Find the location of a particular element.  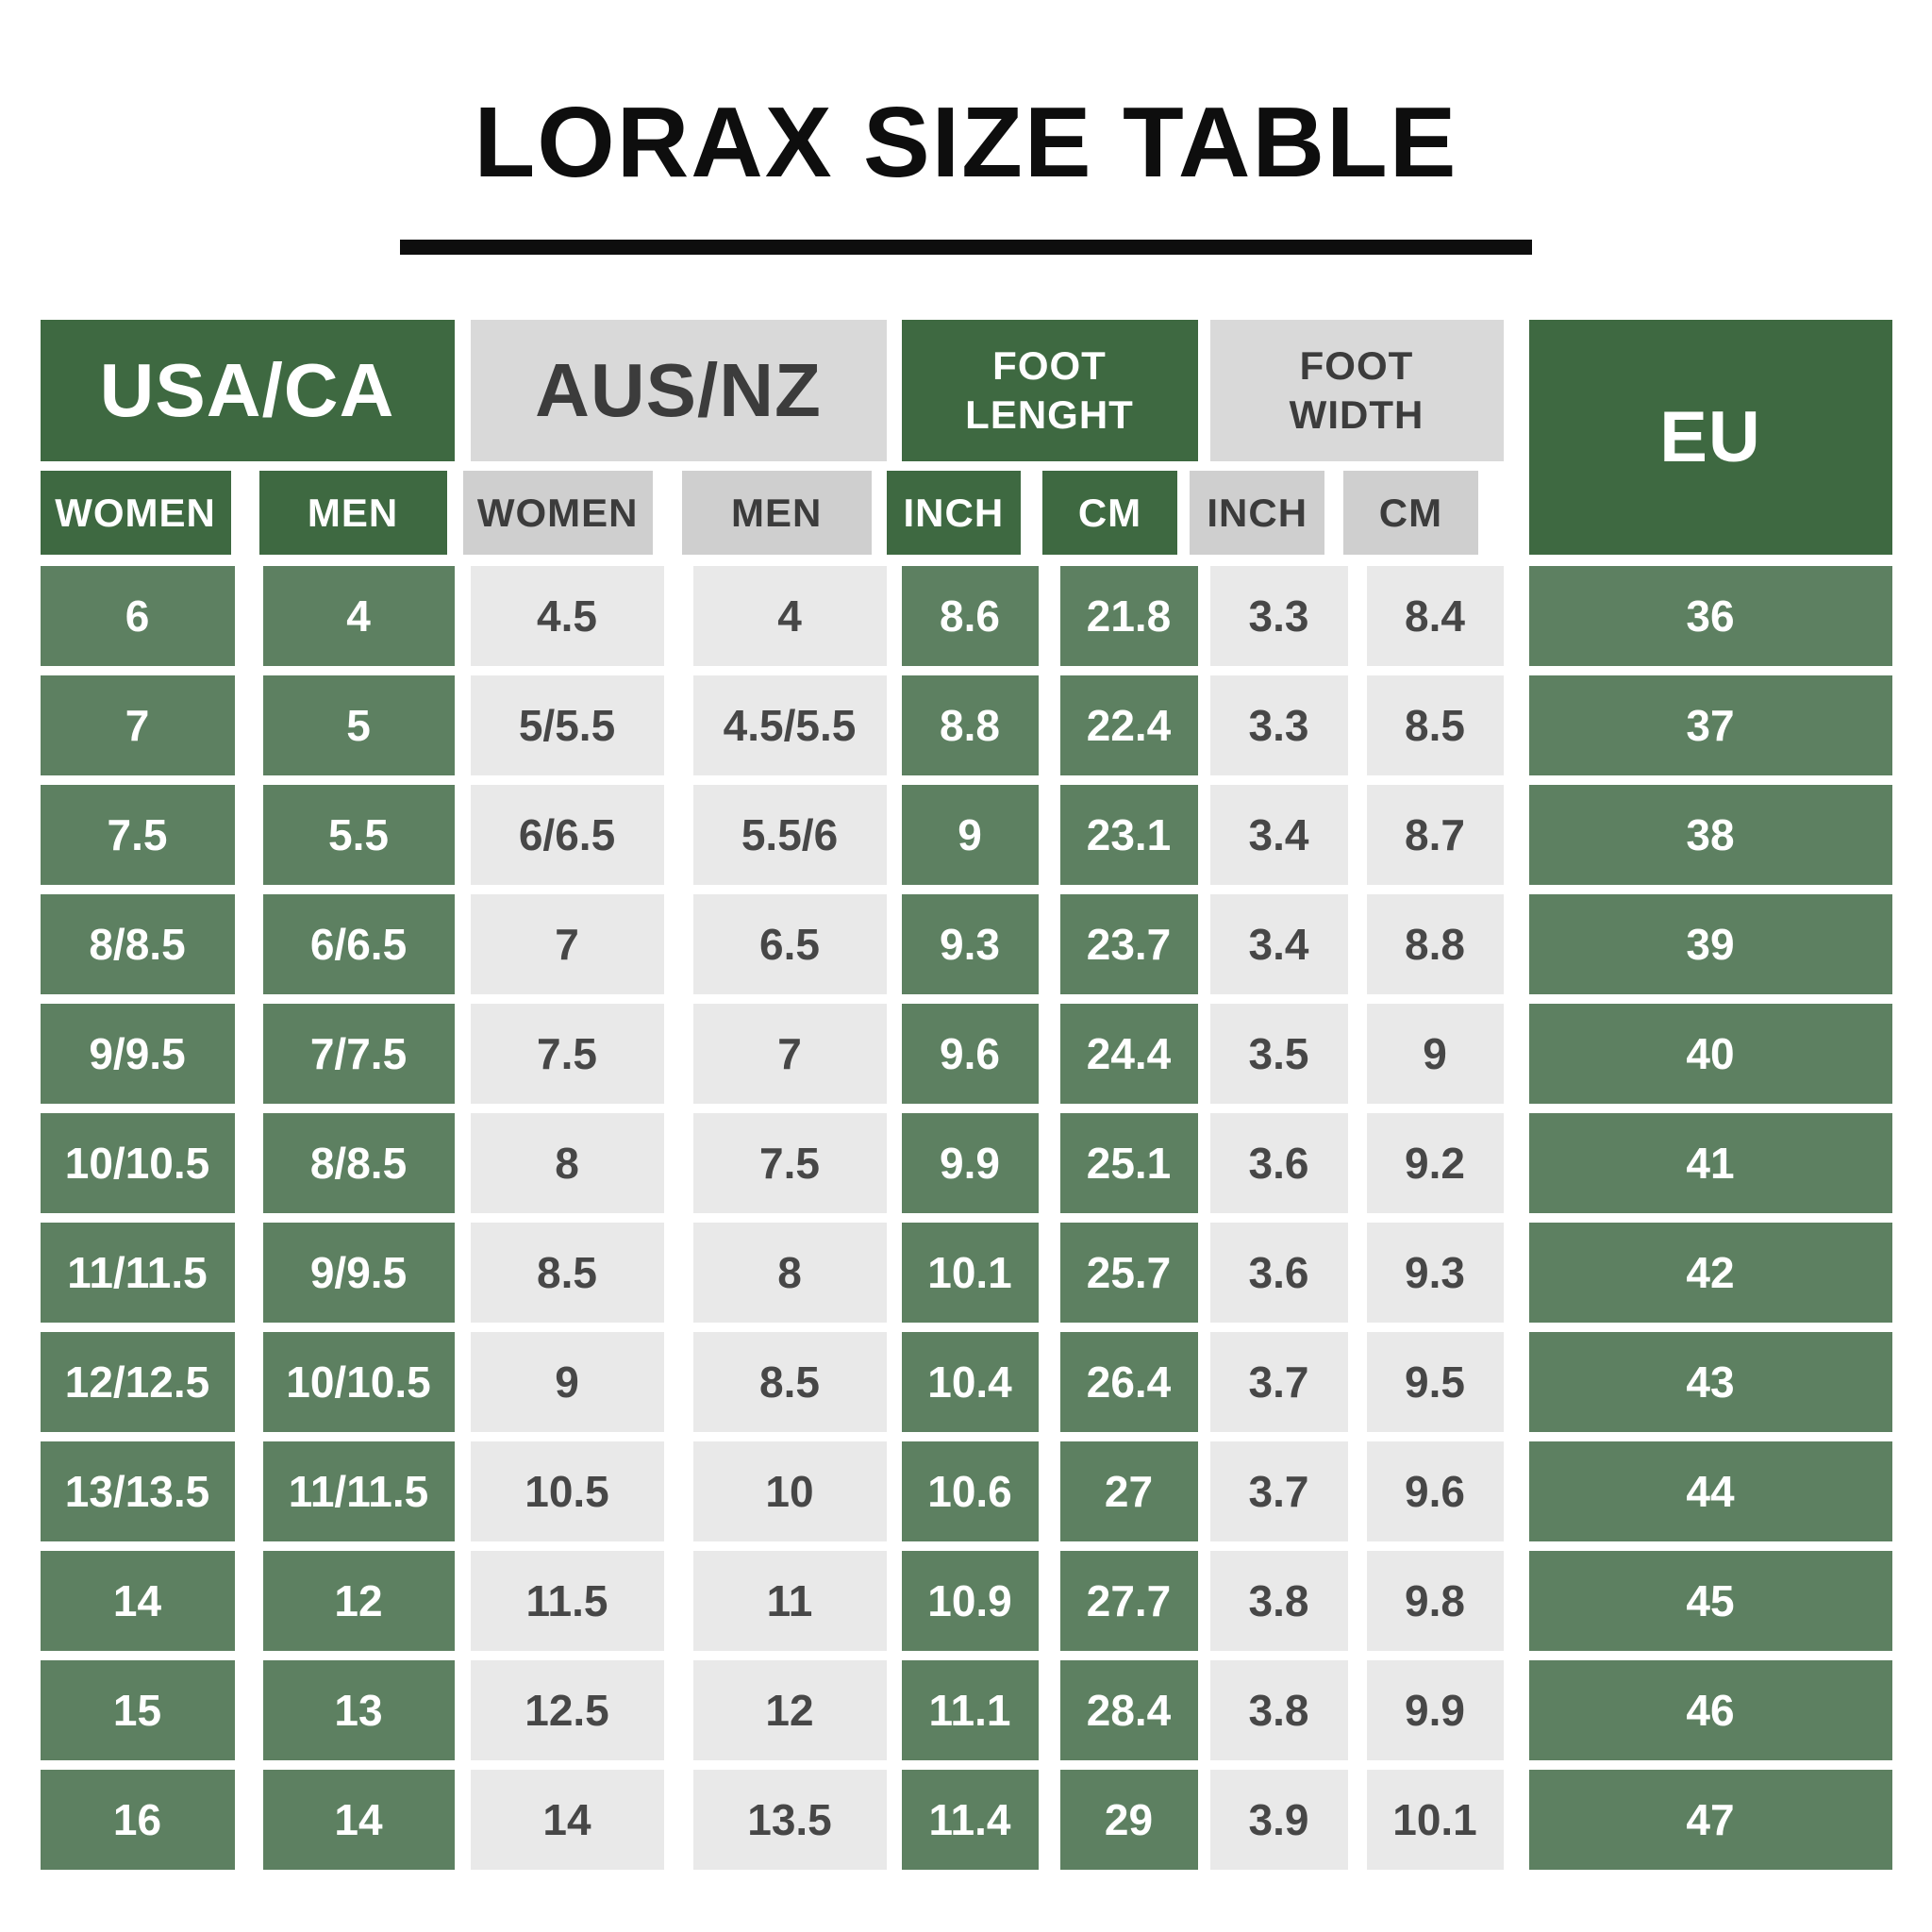

subheader-women-1: WOMEN is located at coordinates (557, 513).